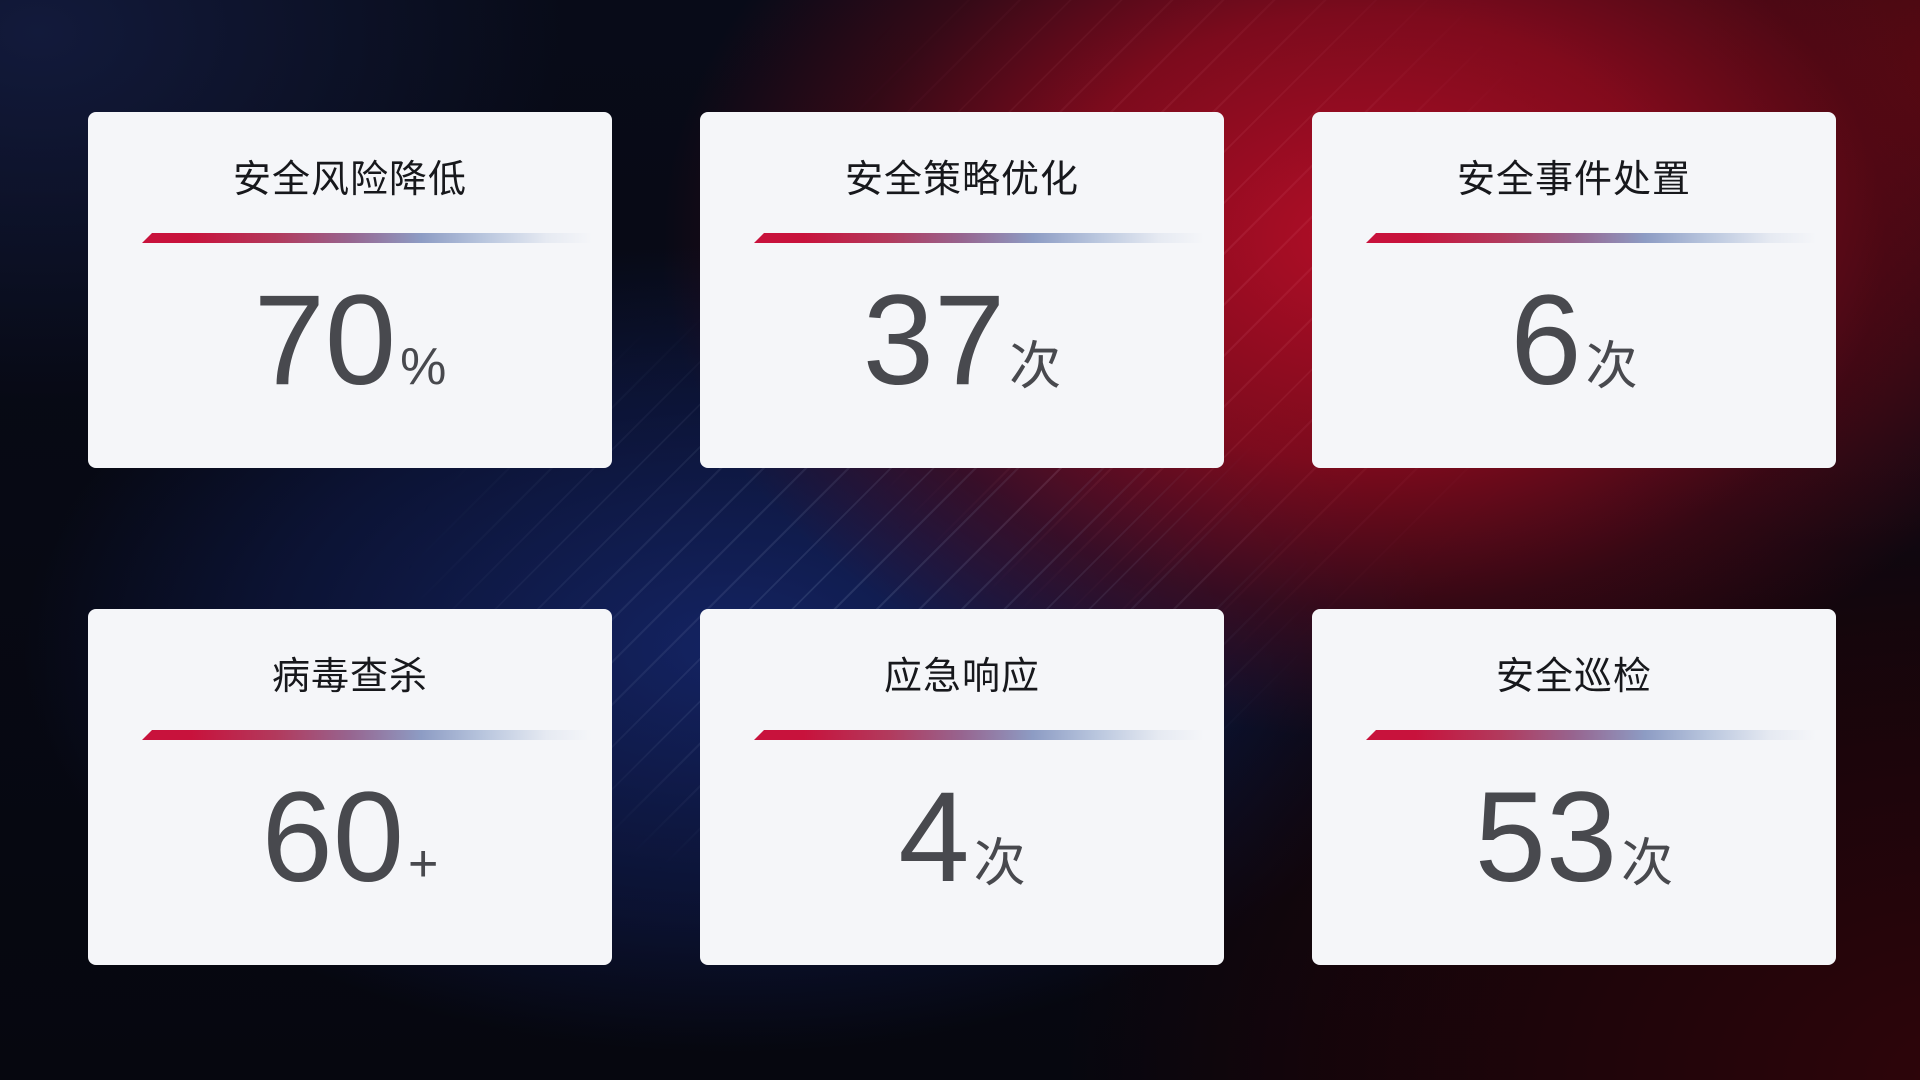 Image resolution: width=1920 pixels, height=1080 pixels. I want to click on stat-unit: %, so click(423, 367).